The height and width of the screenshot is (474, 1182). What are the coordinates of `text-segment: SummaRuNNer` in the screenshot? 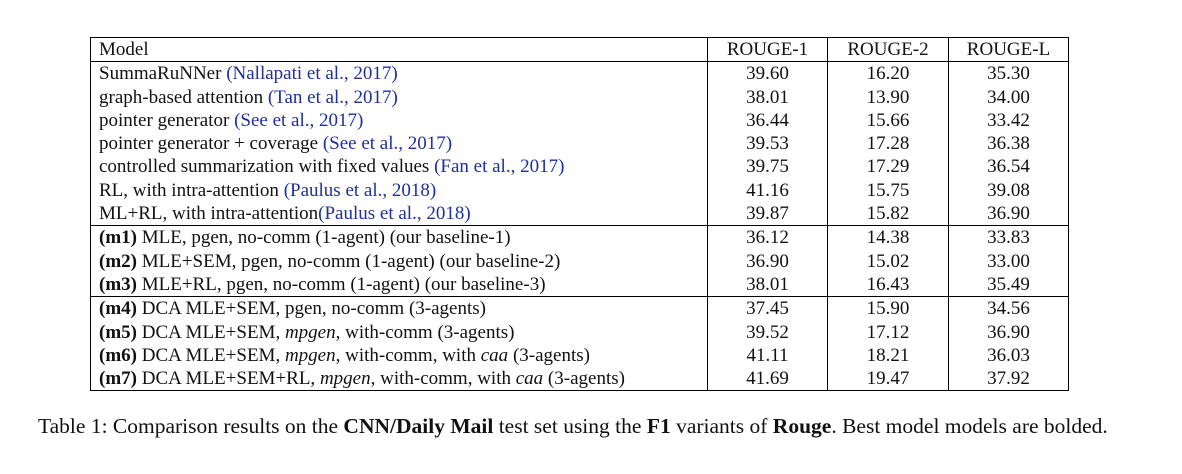 It's located at (163, 74).